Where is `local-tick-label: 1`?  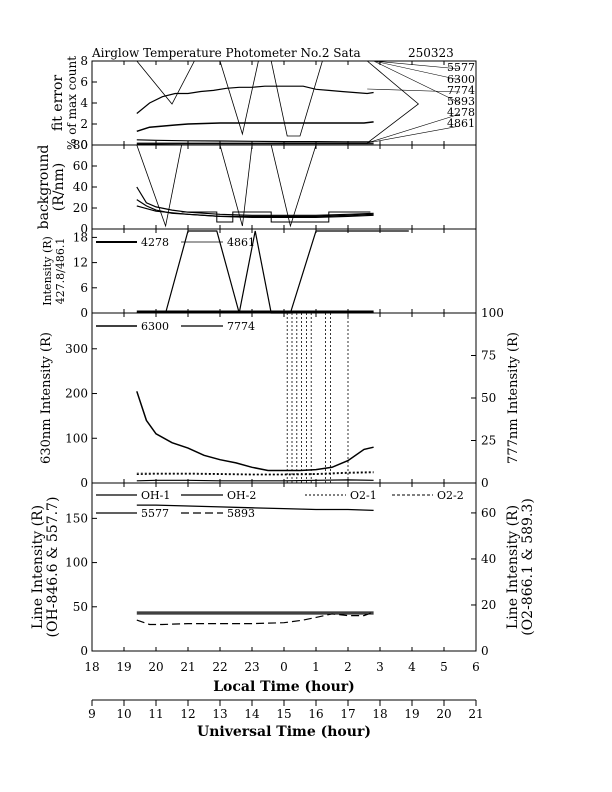
local-tick-label: 1 is located at coordinates (316, 667).